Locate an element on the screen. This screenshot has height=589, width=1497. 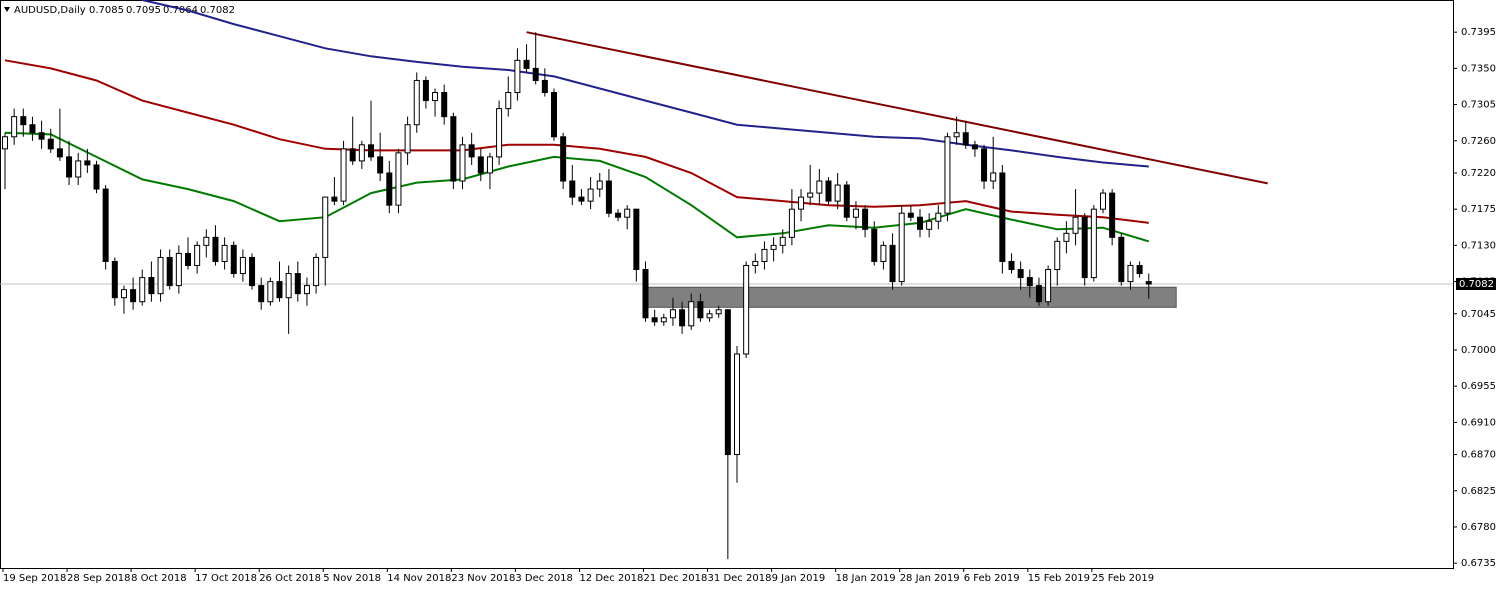
y-tick-label: 0.6870 is located at coordinates (1478, 455).